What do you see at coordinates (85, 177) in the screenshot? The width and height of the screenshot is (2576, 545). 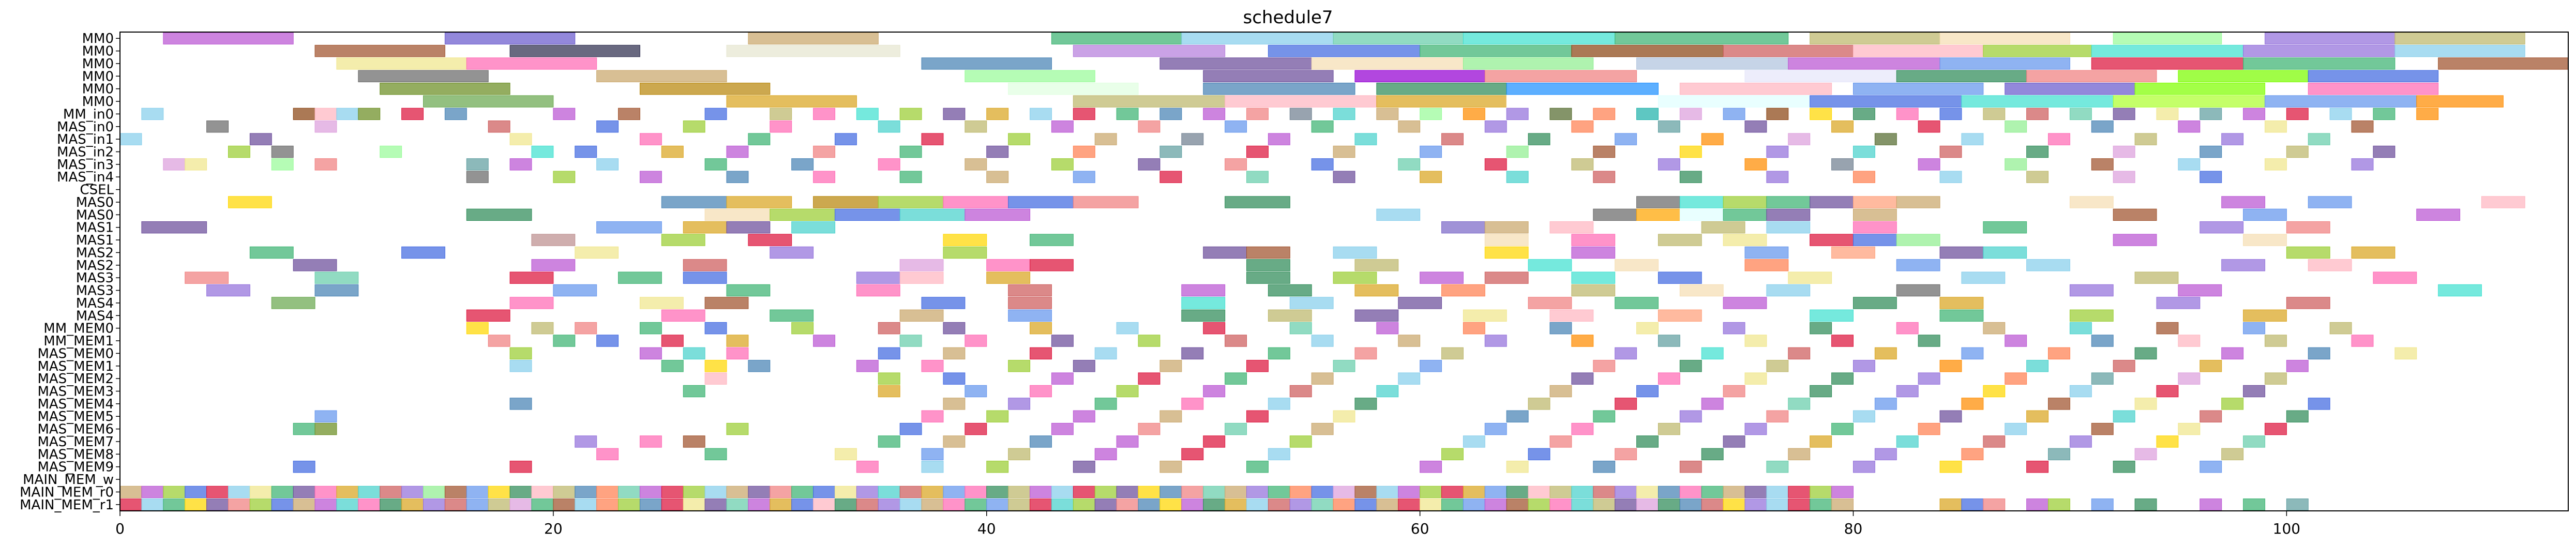 I see `y-tick-label: MAS_in4` at bounding box center [85, 177].